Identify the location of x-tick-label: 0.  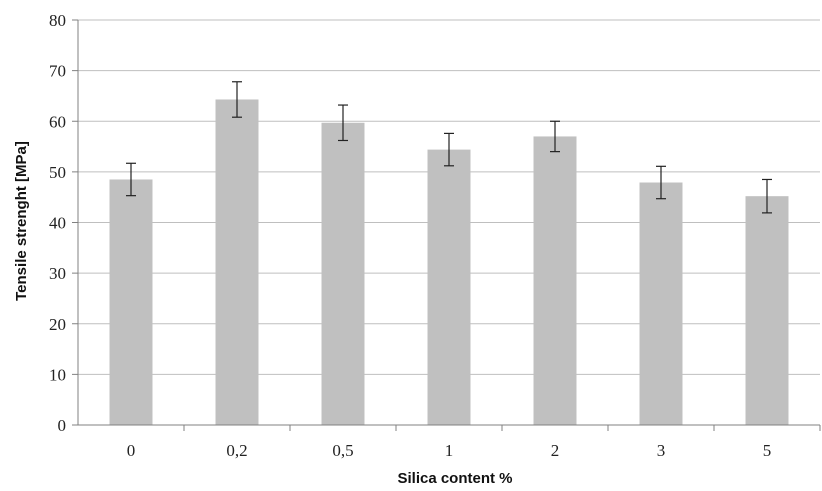
(131, 450).